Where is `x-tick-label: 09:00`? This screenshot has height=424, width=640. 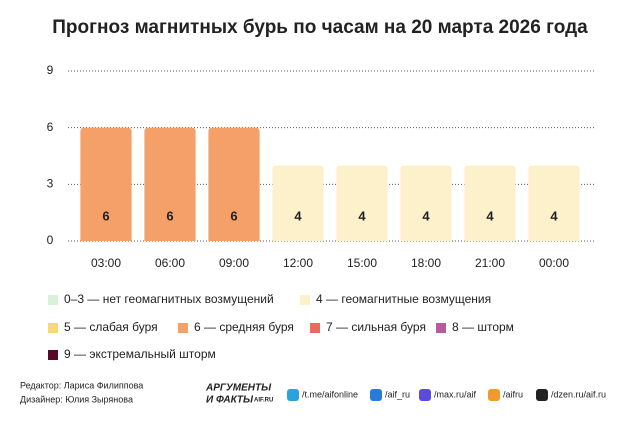
x-tick-label: 09:00 is located at coordinates (234, 263).